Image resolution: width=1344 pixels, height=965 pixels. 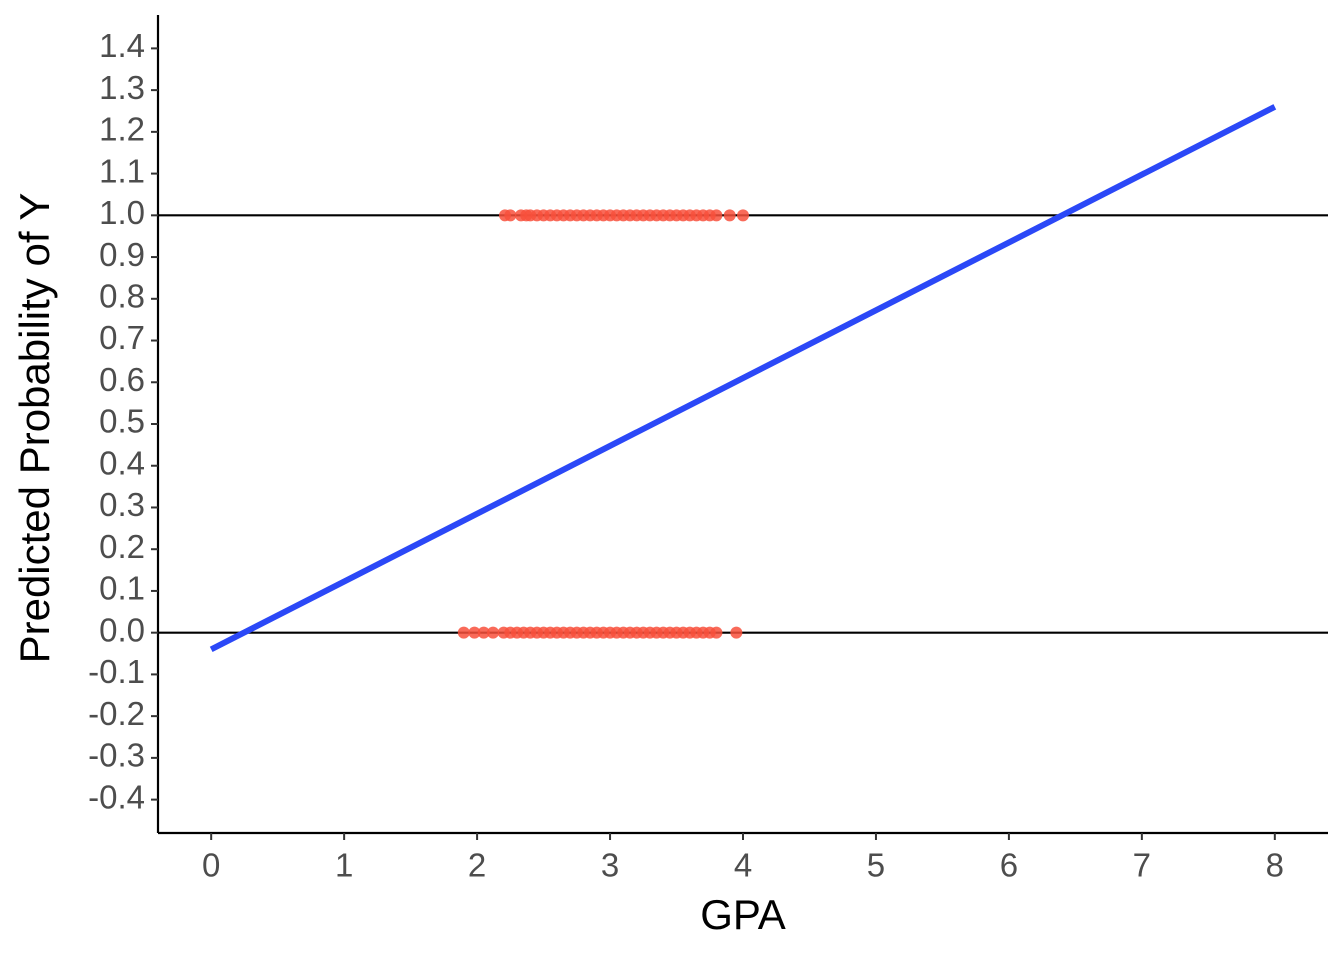 What do you see at coordinates (743, 865) in the screenshot?
I see `x-tick-label: 4` at bounding box center [743, 865].